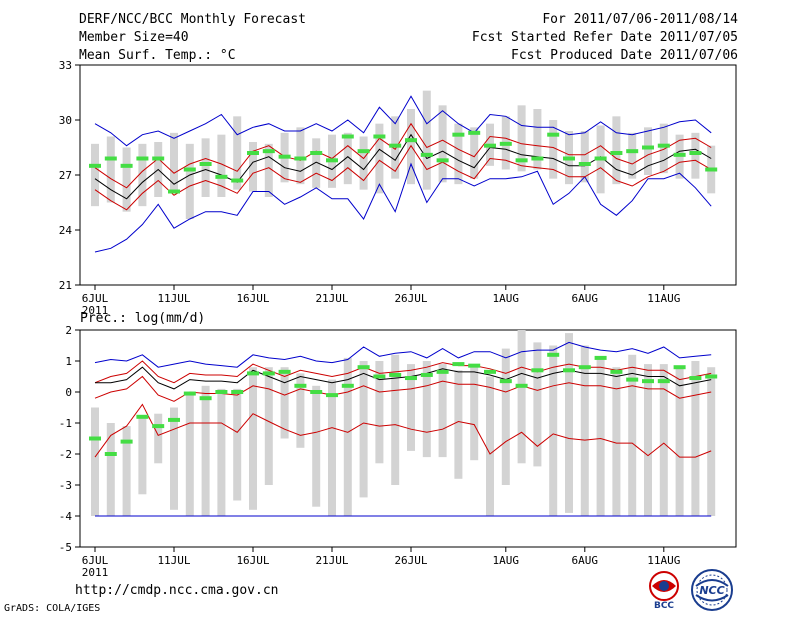  I want to click on y-tick-label: 27, so click(65, 175).